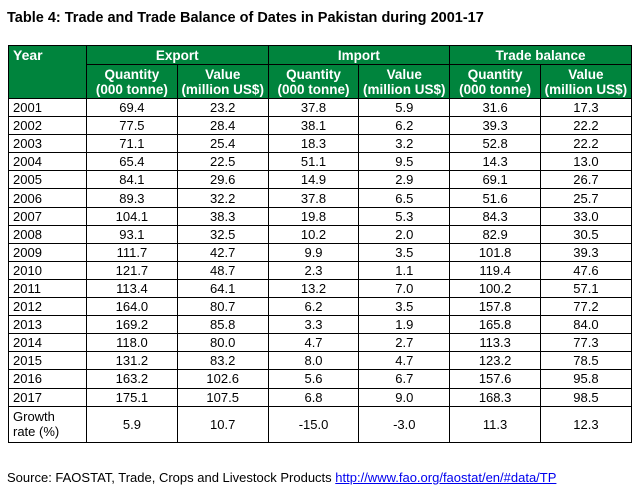 The image size is (638, 495). I want to click on table-cell: 10.7, so click(222, 424).